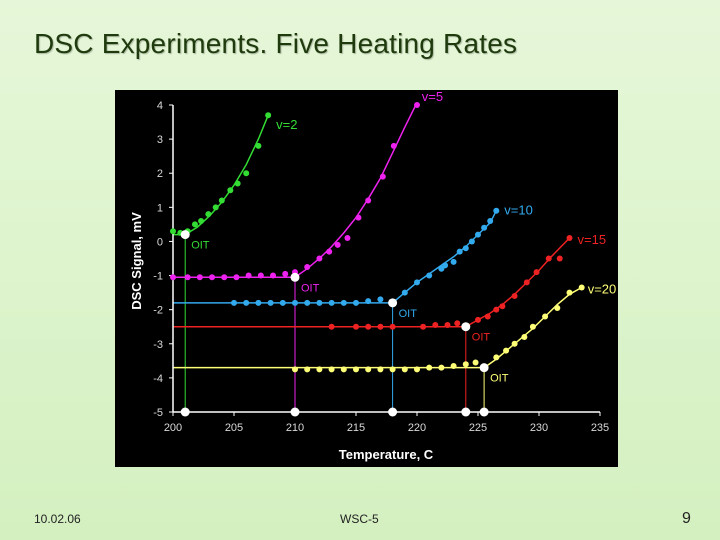 The image size is (720, 540). I want to click on x-tick-label: 205, so click(234, 428).